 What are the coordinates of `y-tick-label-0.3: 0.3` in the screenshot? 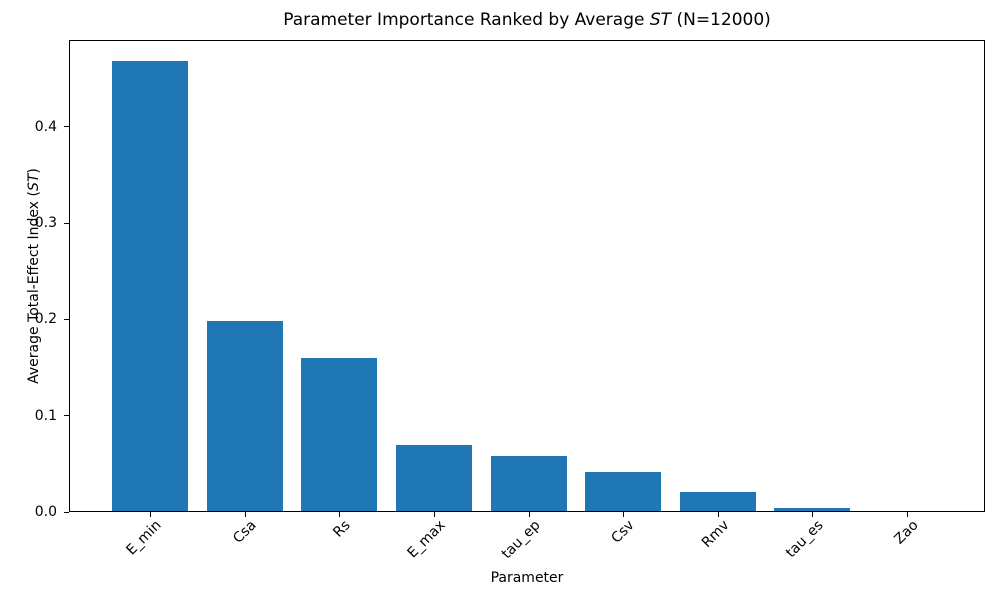 It's located at (45, 223).